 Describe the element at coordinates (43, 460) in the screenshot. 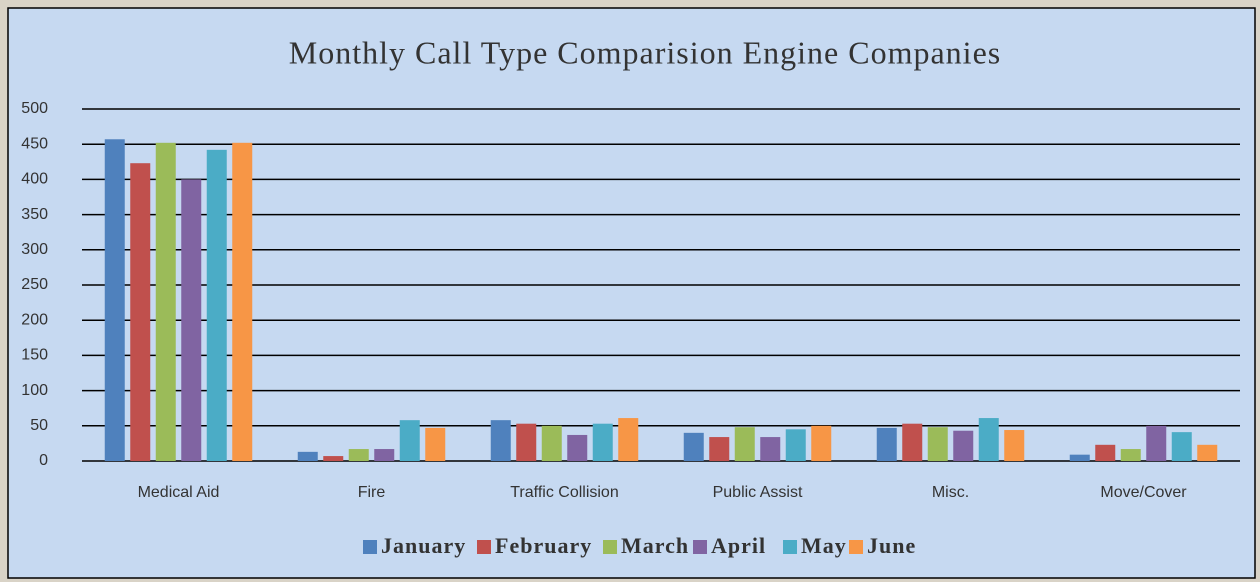

I see `y-tick-label: 0` at that location.